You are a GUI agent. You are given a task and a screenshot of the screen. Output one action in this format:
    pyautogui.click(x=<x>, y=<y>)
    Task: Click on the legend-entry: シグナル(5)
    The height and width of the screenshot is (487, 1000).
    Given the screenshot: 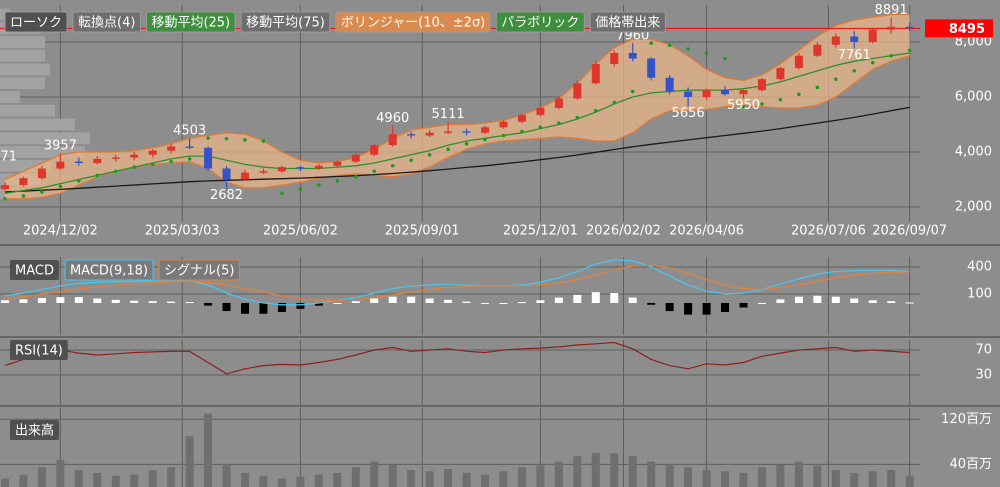 What is the action you would take?
    pyautogui.click(x=199, y=271)
    